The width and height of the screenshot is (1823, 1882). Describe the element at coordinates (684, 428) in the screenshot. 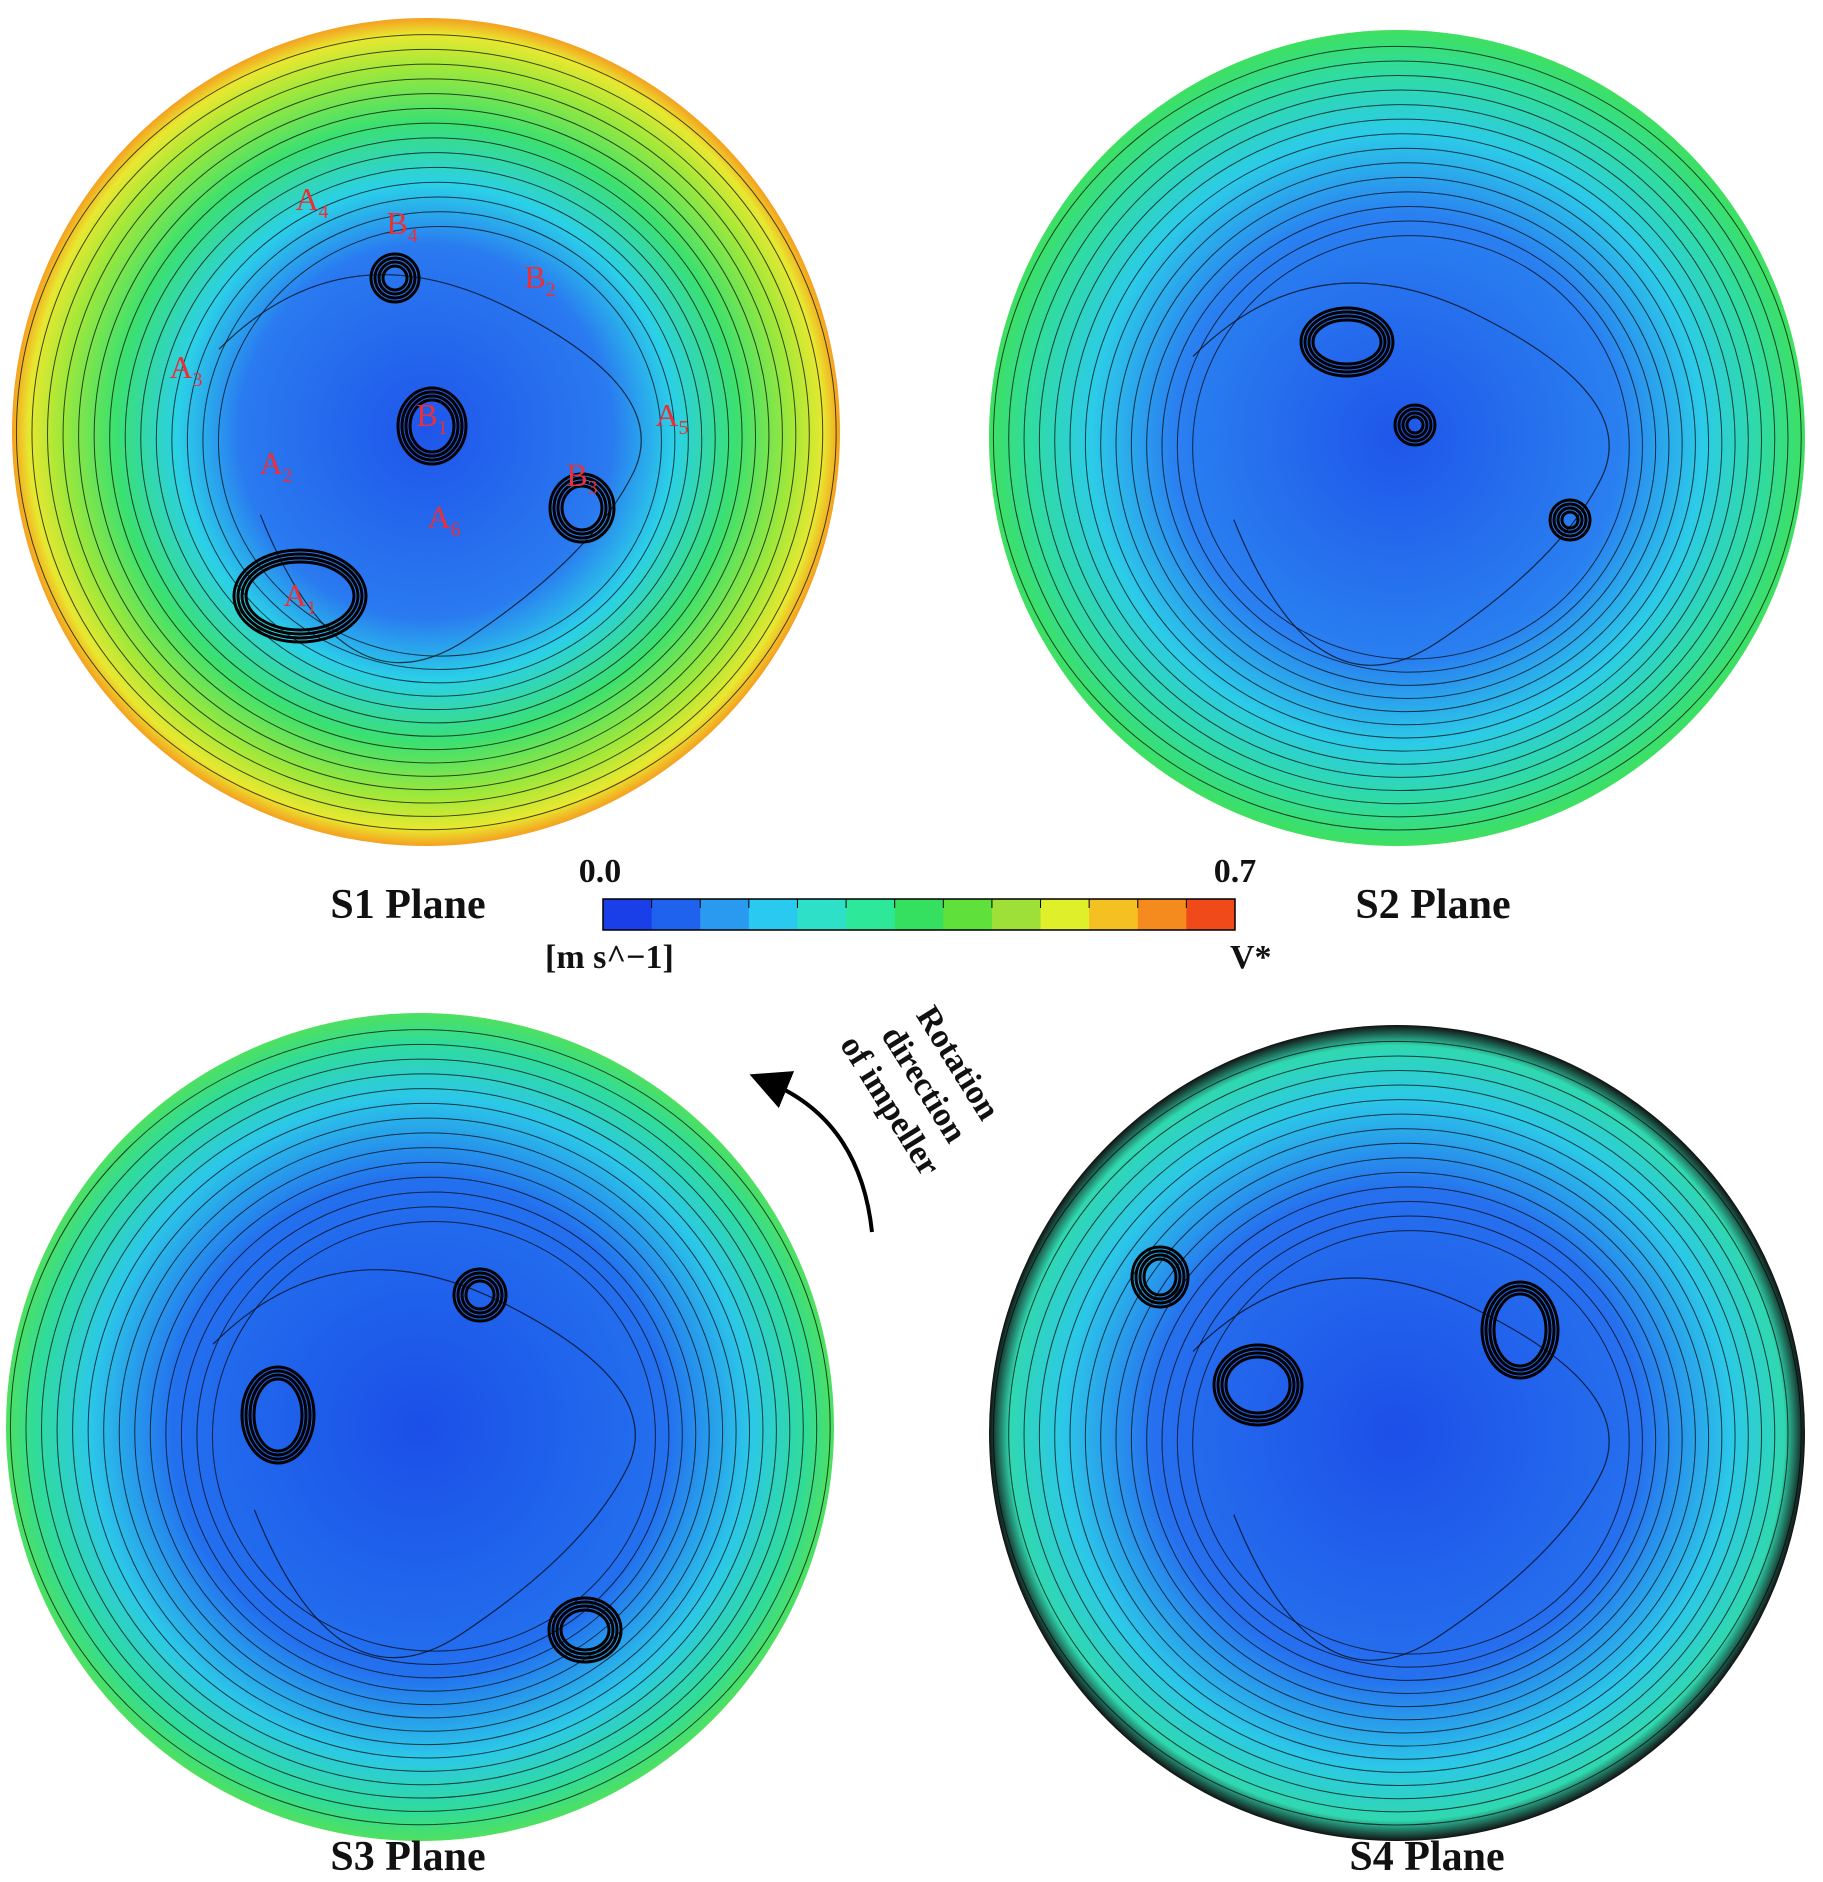

I see `vortex-index: 5` at that location.